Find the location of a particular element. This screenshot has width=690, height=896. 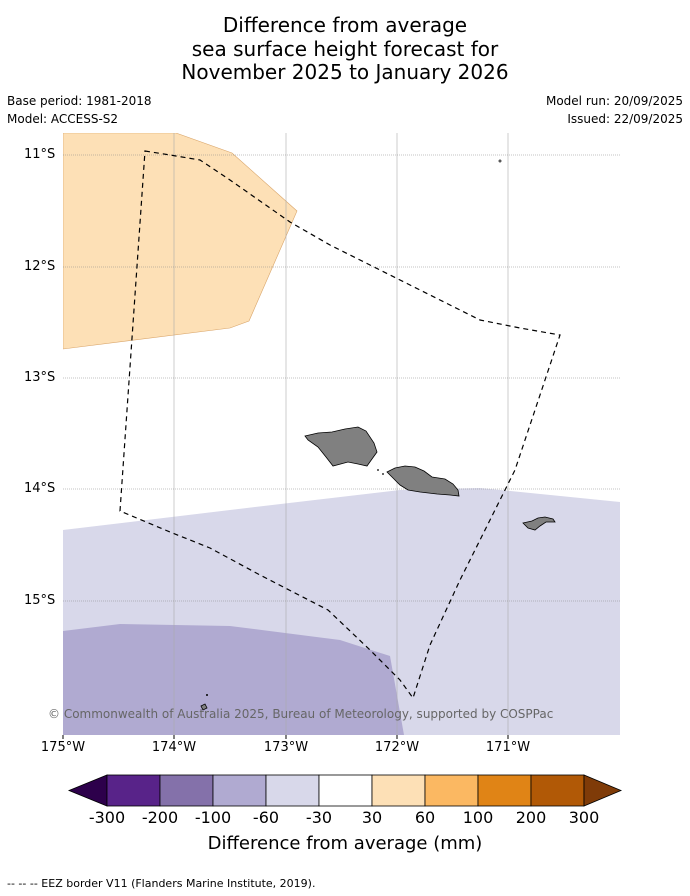

title-line-2: sea surface height forecast for is located at coordinates (345, 48).